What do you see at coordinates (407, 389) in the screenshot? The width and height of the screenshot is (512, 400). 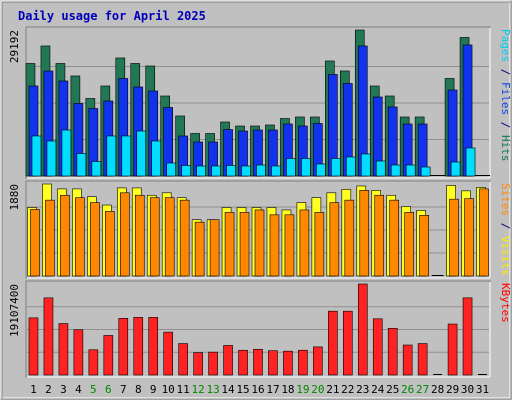 I see `x-tick-label: 26` at bounding box center [407, 389].